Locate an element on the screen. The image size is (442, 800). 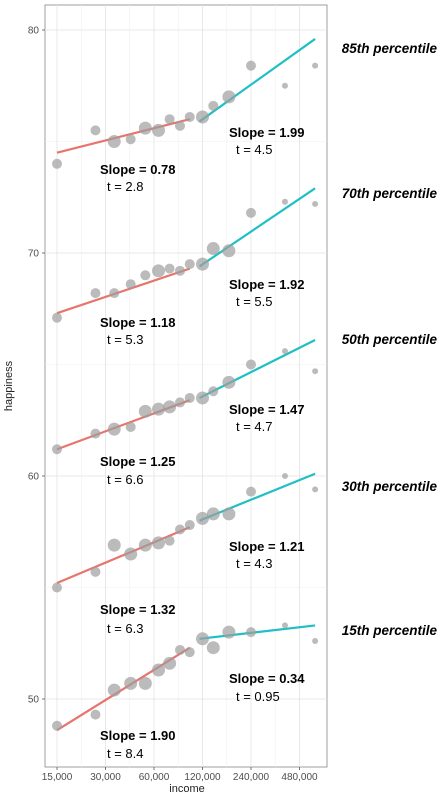
y-axis-ticks: 50 60 70 80 is located at coordinates (36, 366).